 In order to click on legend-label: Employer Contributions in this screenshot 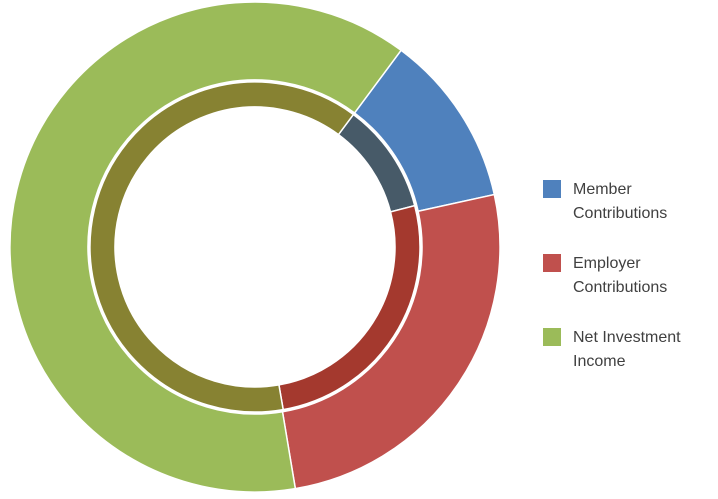, I will do `click(620, 275)`.